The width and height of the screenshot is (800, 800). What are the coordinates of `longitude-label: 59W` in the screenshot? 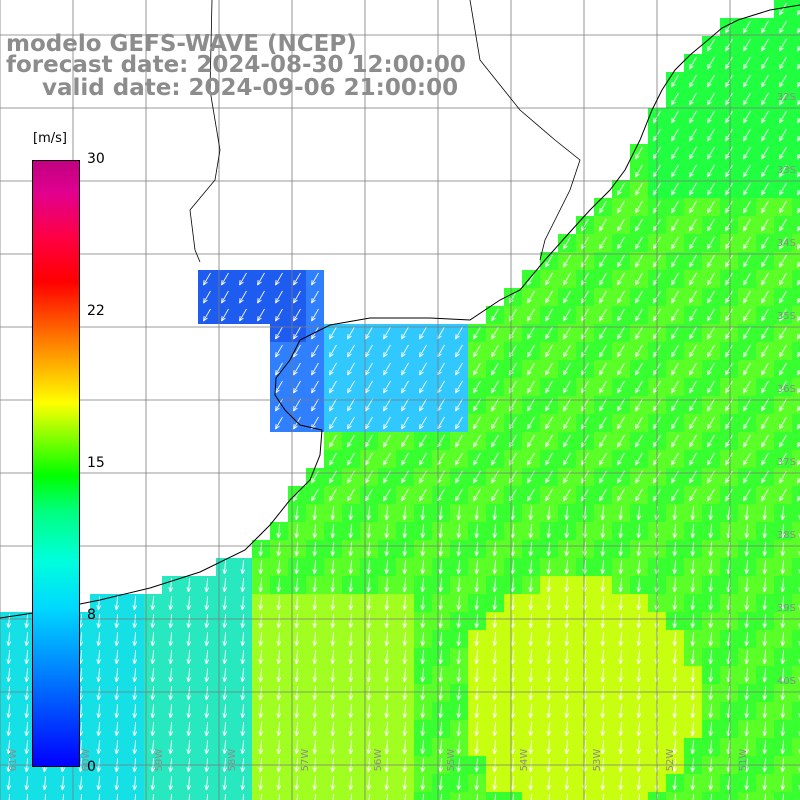 It's located at (159, 760).